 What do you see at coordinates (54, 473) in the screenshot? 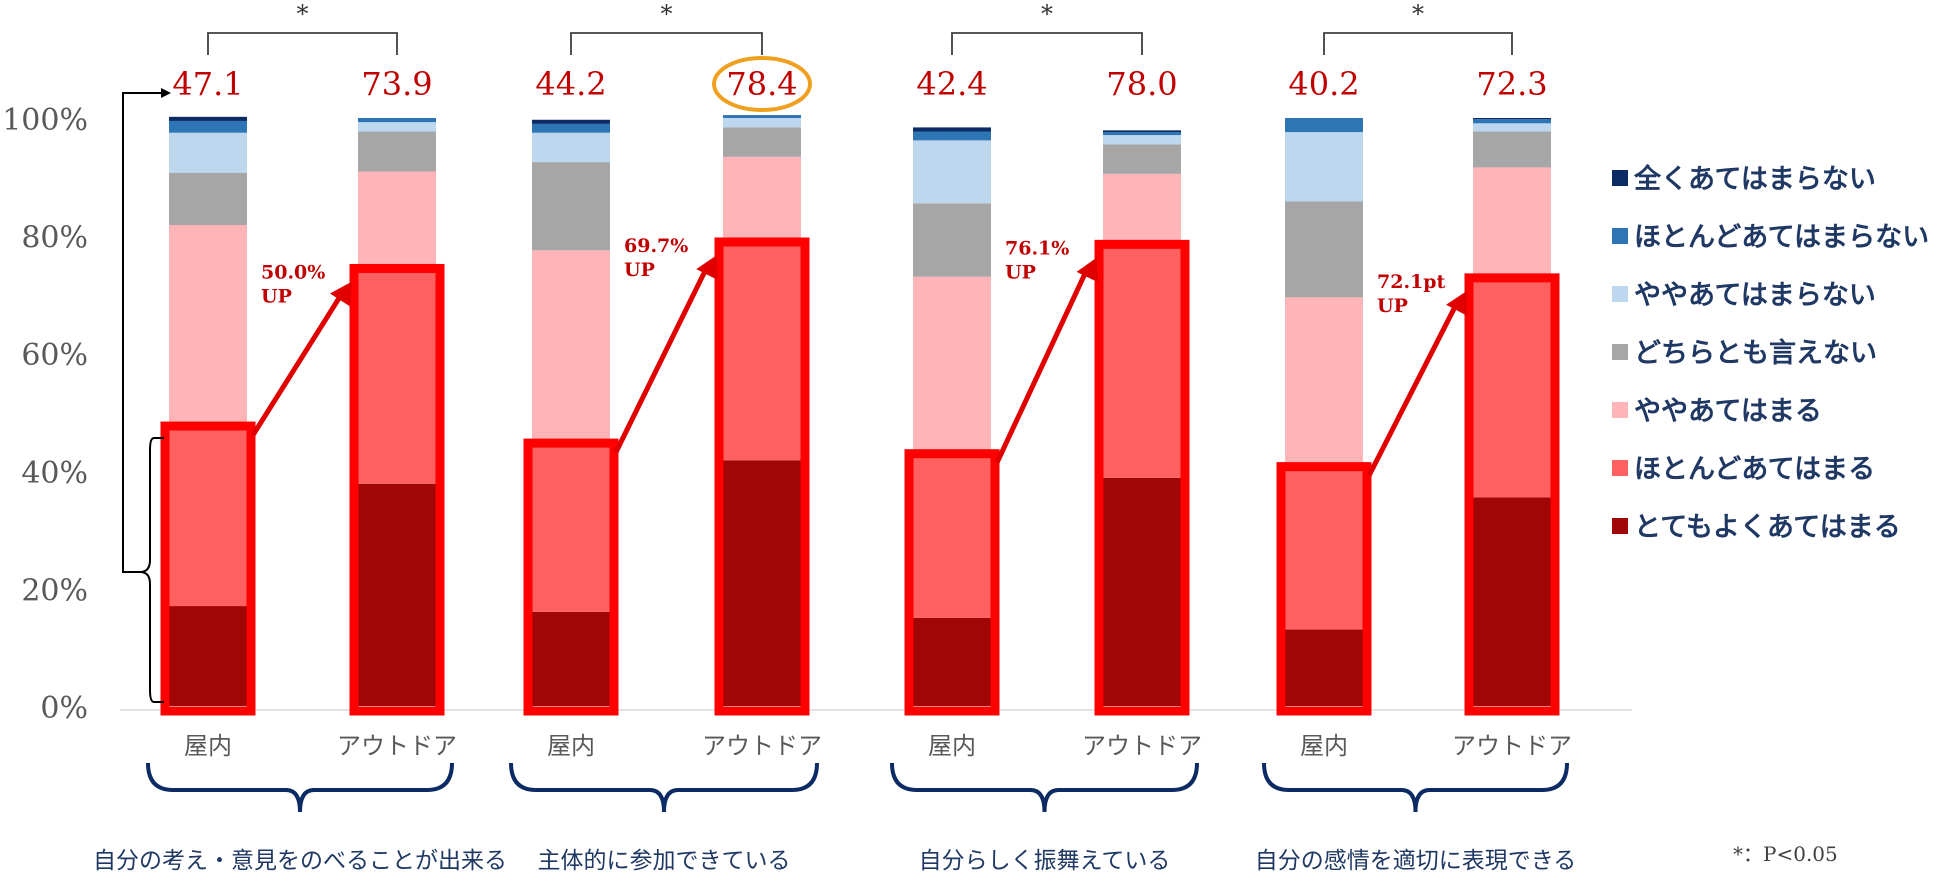
I see `y-tick-label: 40%` at bounding box center [54, 473].